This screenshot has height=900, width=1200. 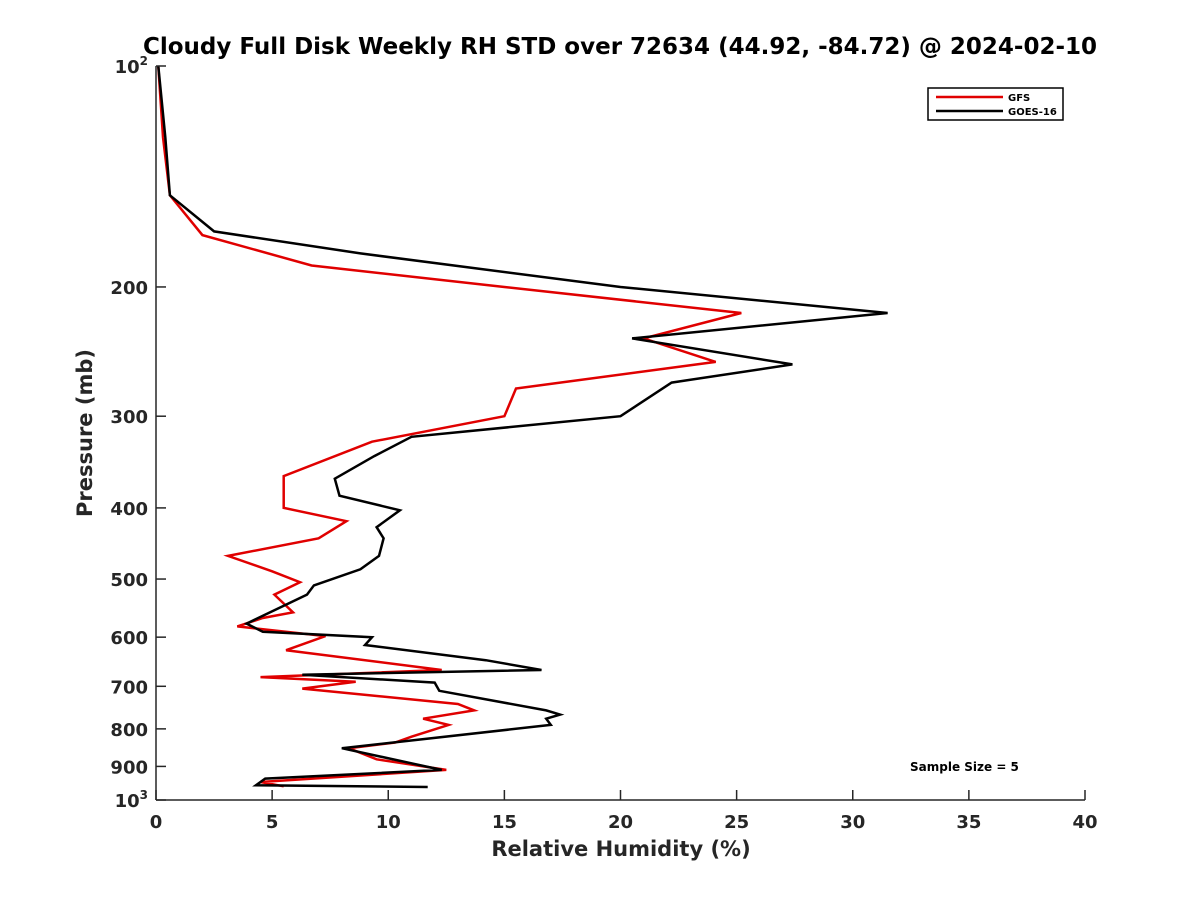 What do you see at coordinates (129, 687) in the screenshot?
I see `y-tick-label: 700` at bounding box center [129, 687].